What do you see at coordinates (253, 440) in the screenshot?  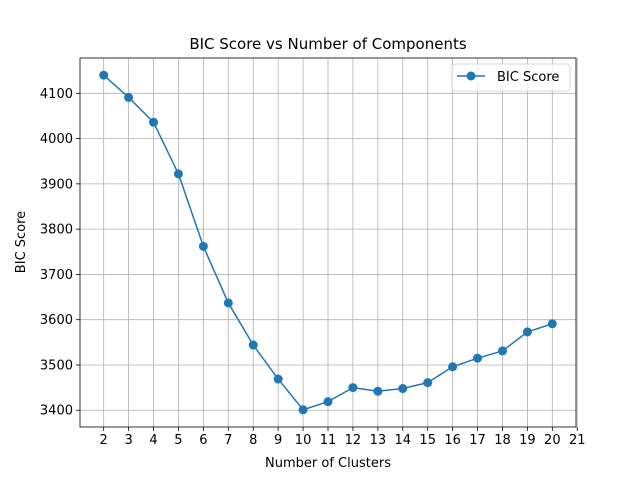 I see `x-tick-label: 8` at bounding box center [253, 440].